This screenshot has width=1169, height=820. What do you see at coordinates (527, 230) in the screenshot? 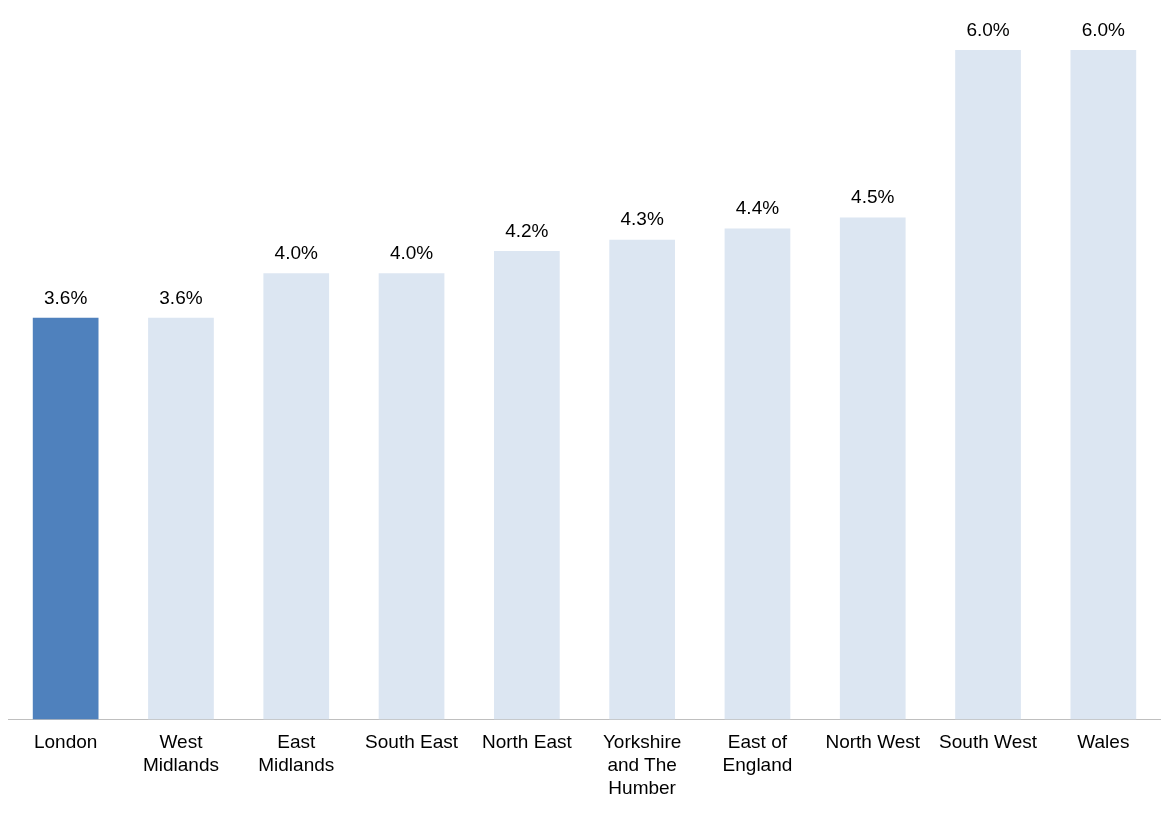
I see `data-label: 4.2%` at bounding box center [527, 230].